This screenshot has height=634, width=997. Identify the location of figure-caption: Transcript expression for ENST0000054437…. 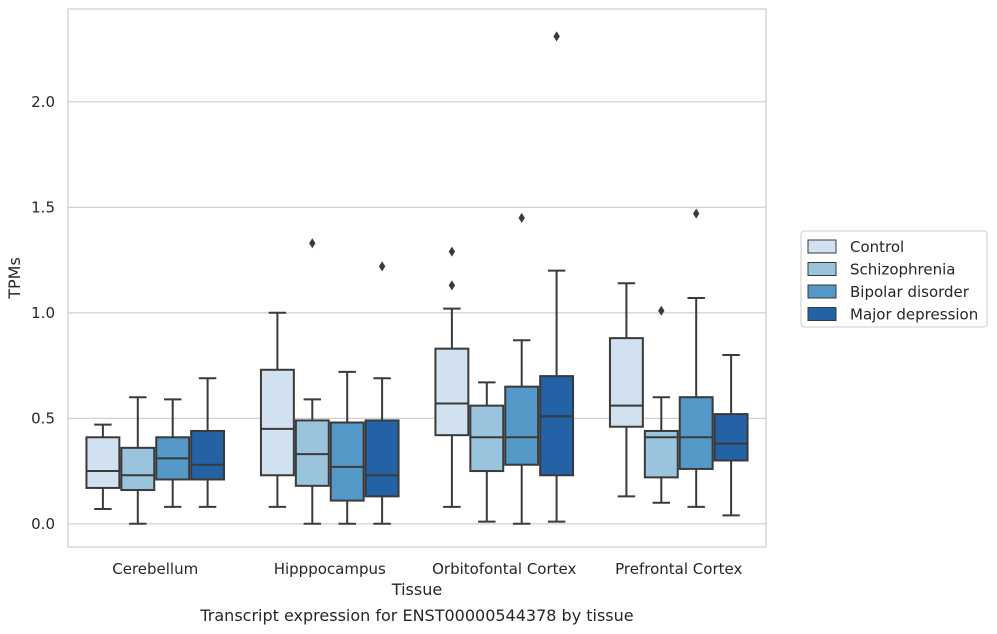
(417, 615).